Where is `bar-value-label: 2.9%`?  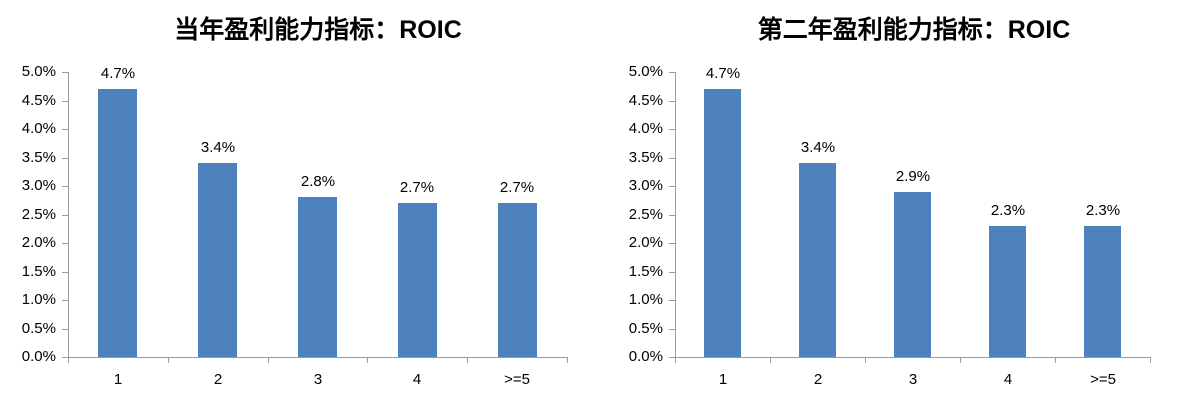
bar-value-label: 2.9% is located at coordinates (913, 176).